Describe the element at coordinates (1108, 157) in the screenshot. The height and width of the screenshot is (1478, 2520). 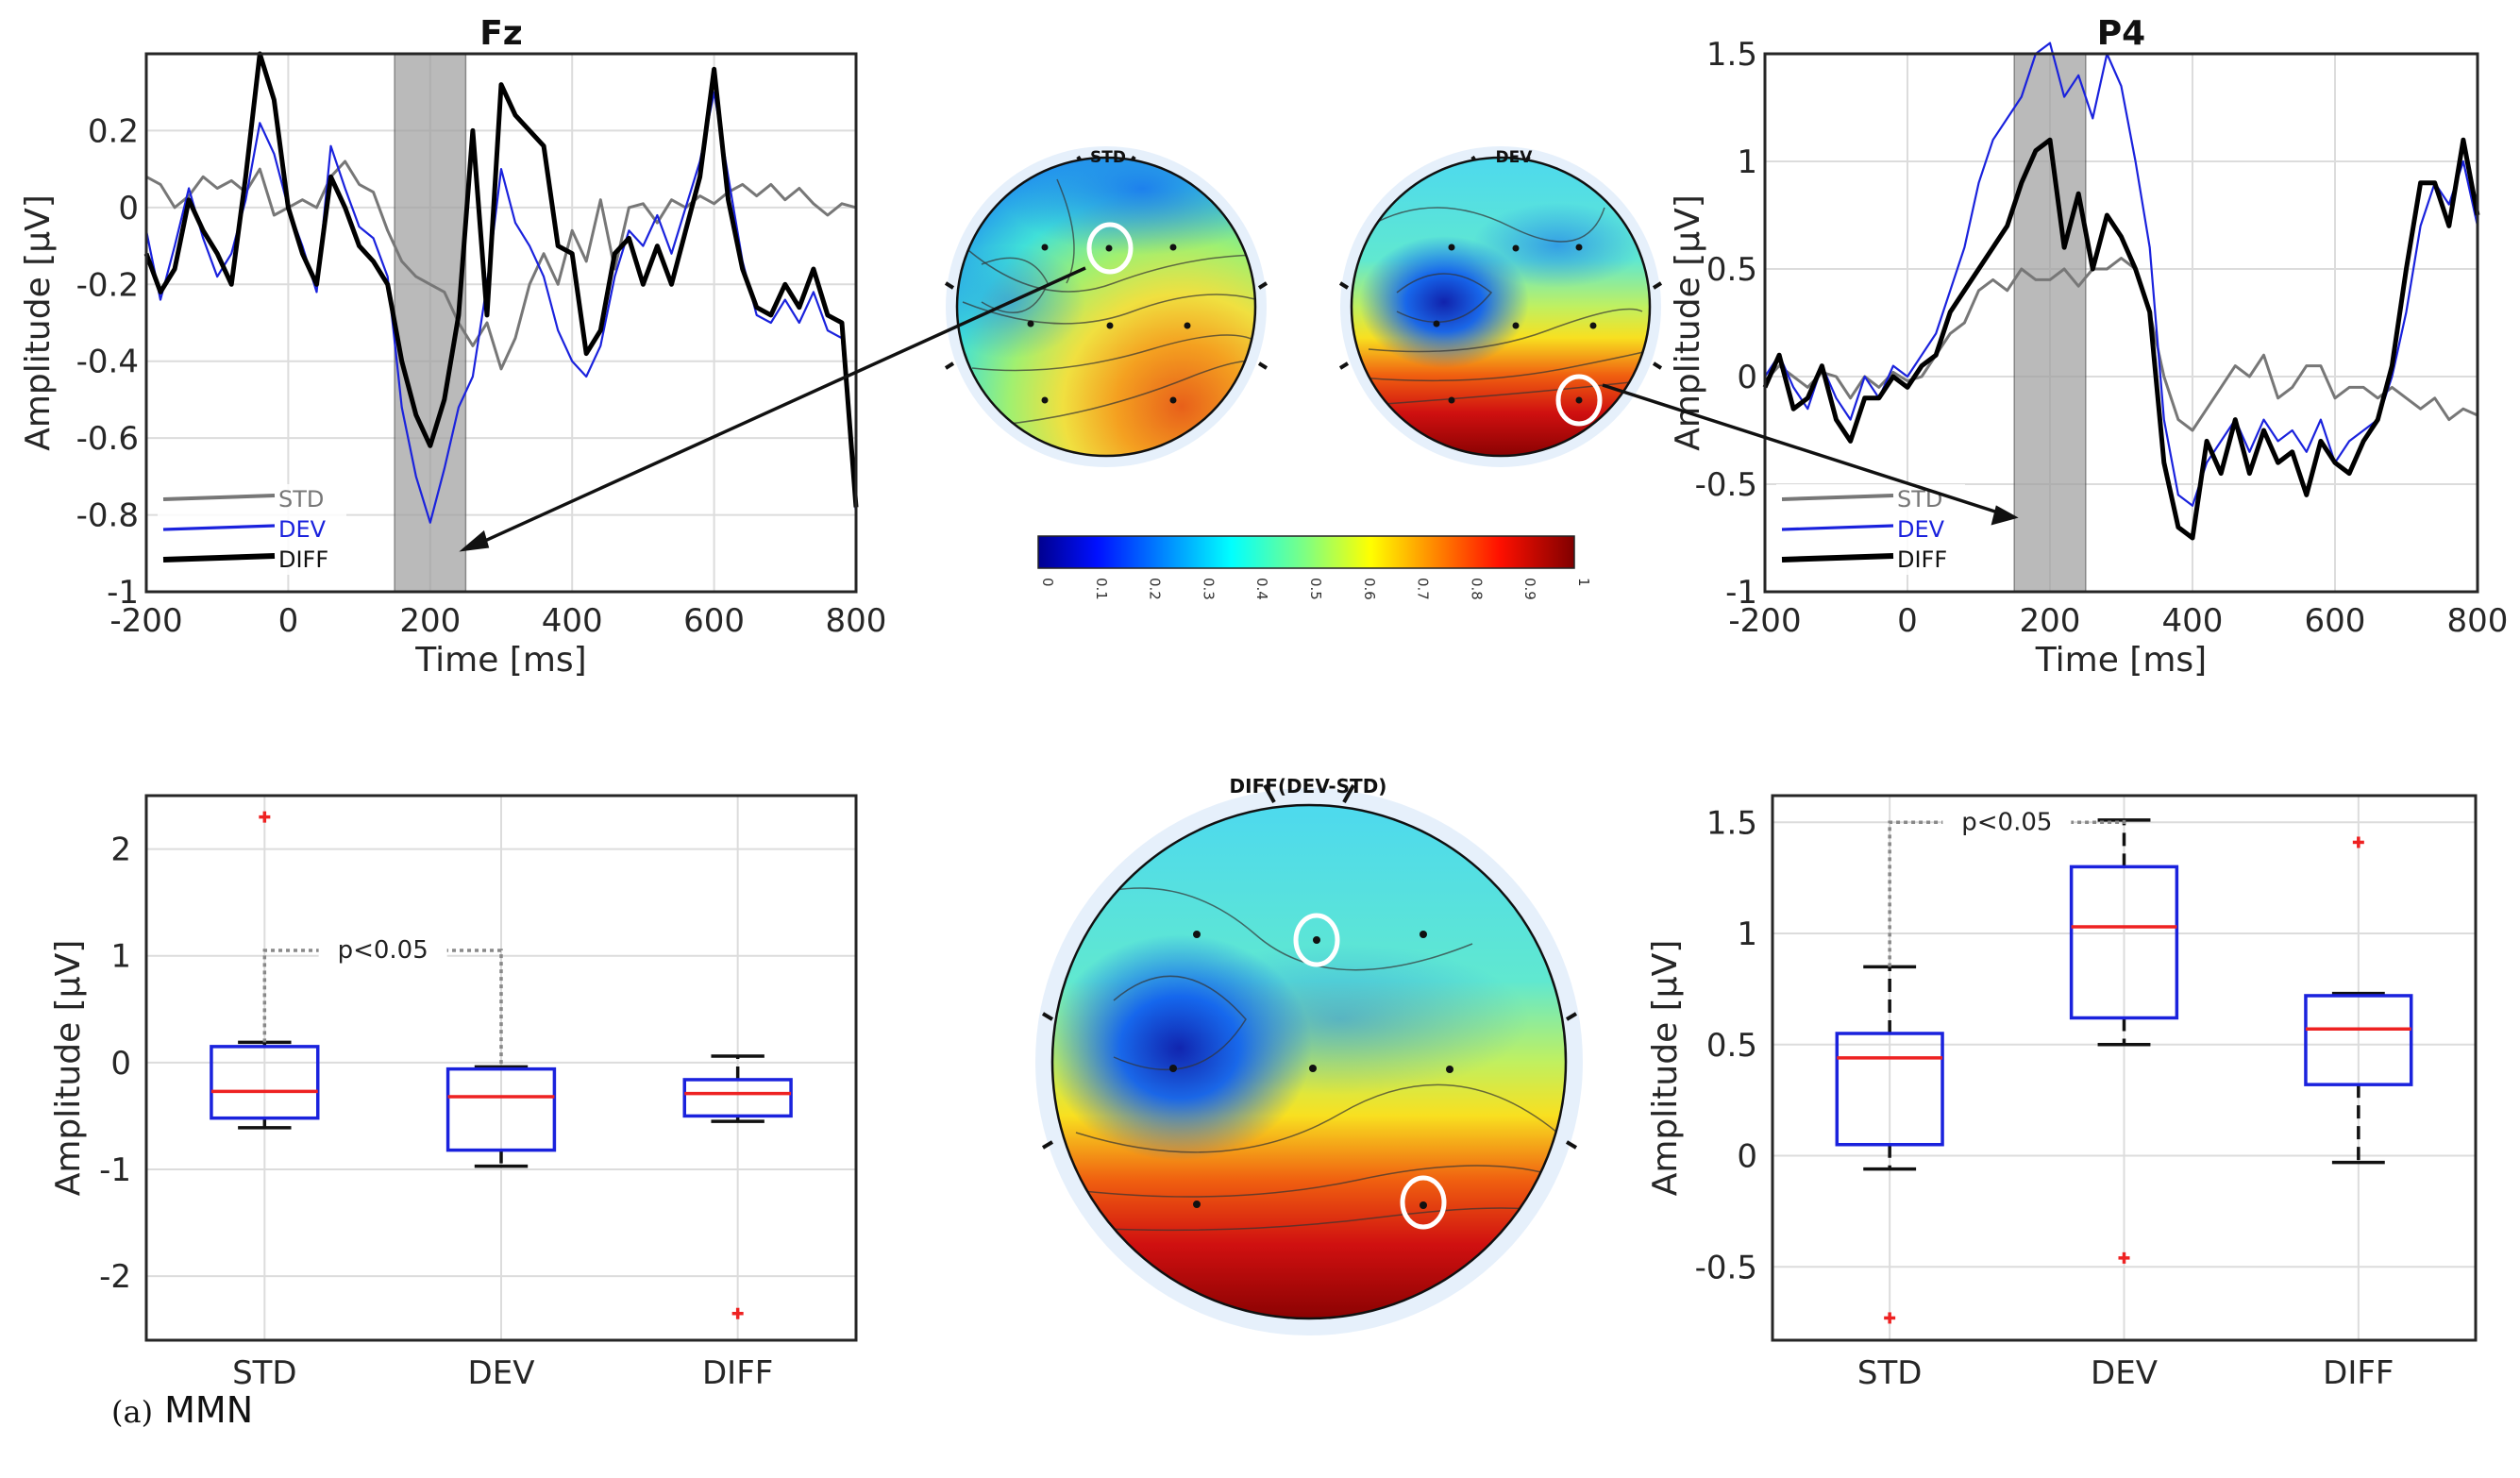
I see `std-topomap-title: STD` at that location.